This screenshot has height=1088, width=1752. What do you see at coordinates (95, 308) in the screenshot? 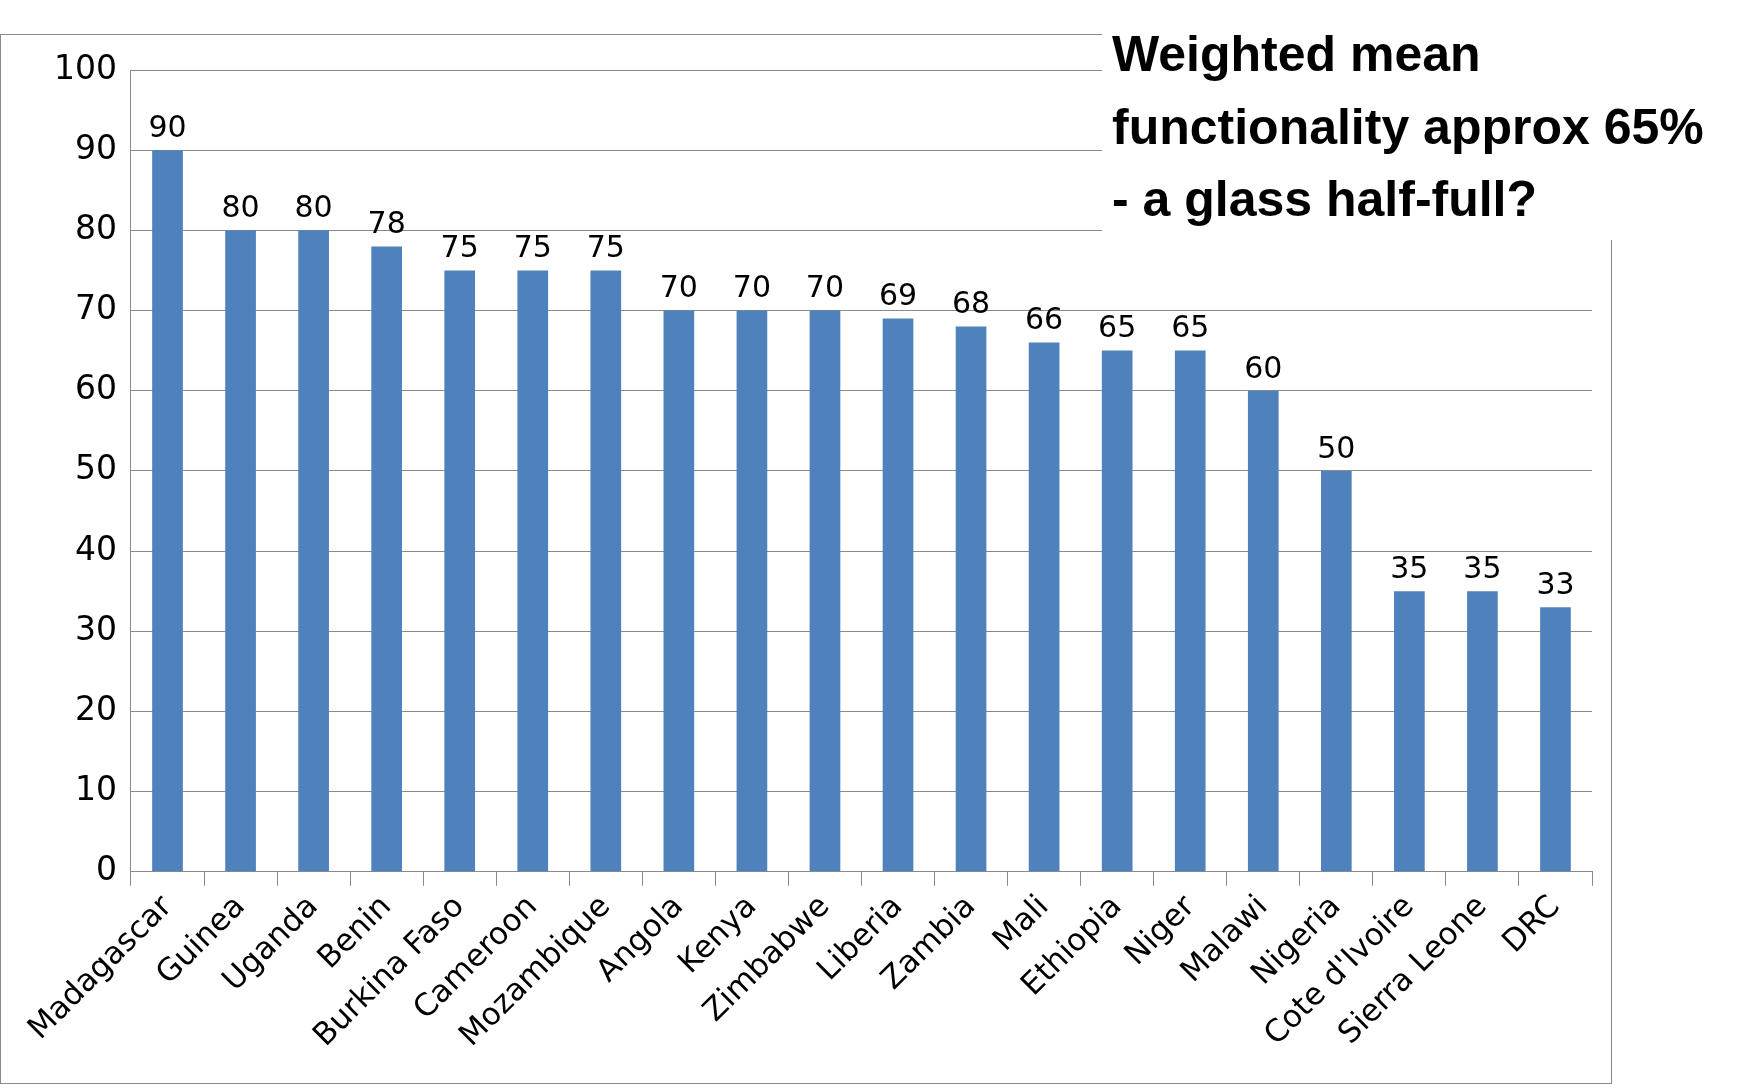
I see `y-tick-label: 70` at bounding box center [95, 308].